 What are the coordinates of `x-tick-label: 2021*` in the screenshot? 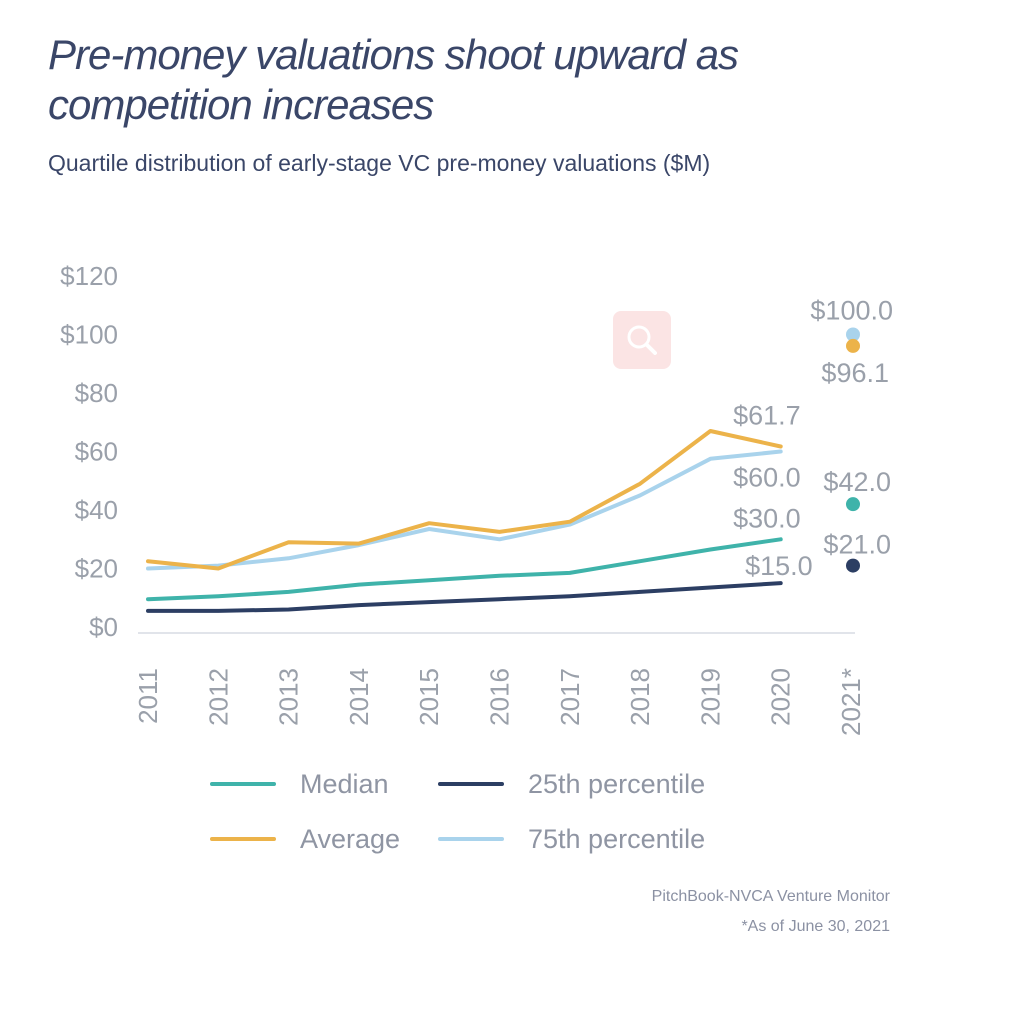 It's located at (851, 702).